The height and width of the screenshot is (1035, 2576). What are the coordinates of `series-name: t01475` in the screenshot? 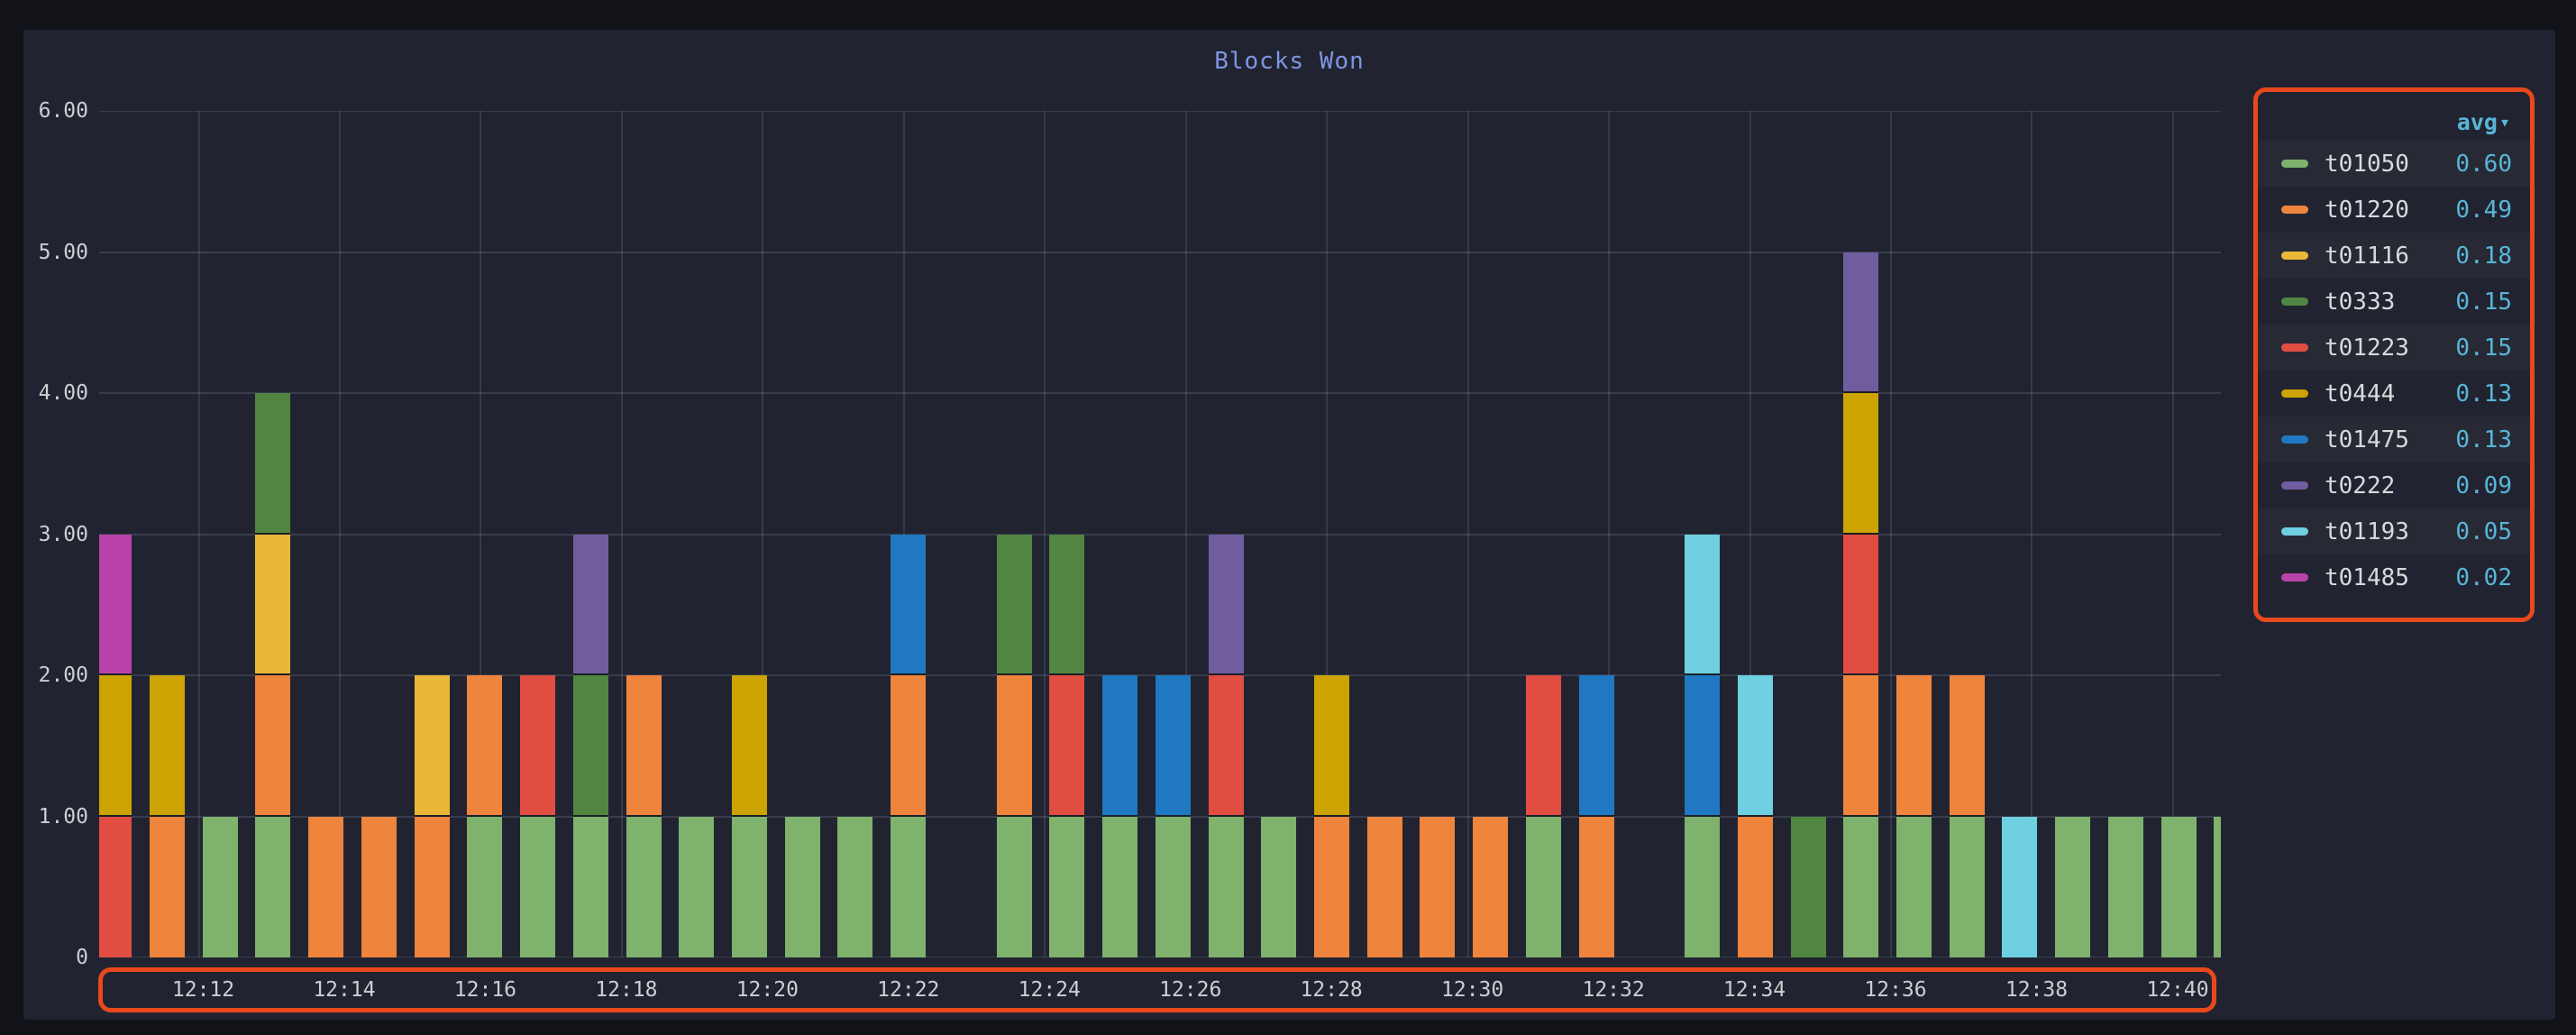 It's located at (2367, 439).